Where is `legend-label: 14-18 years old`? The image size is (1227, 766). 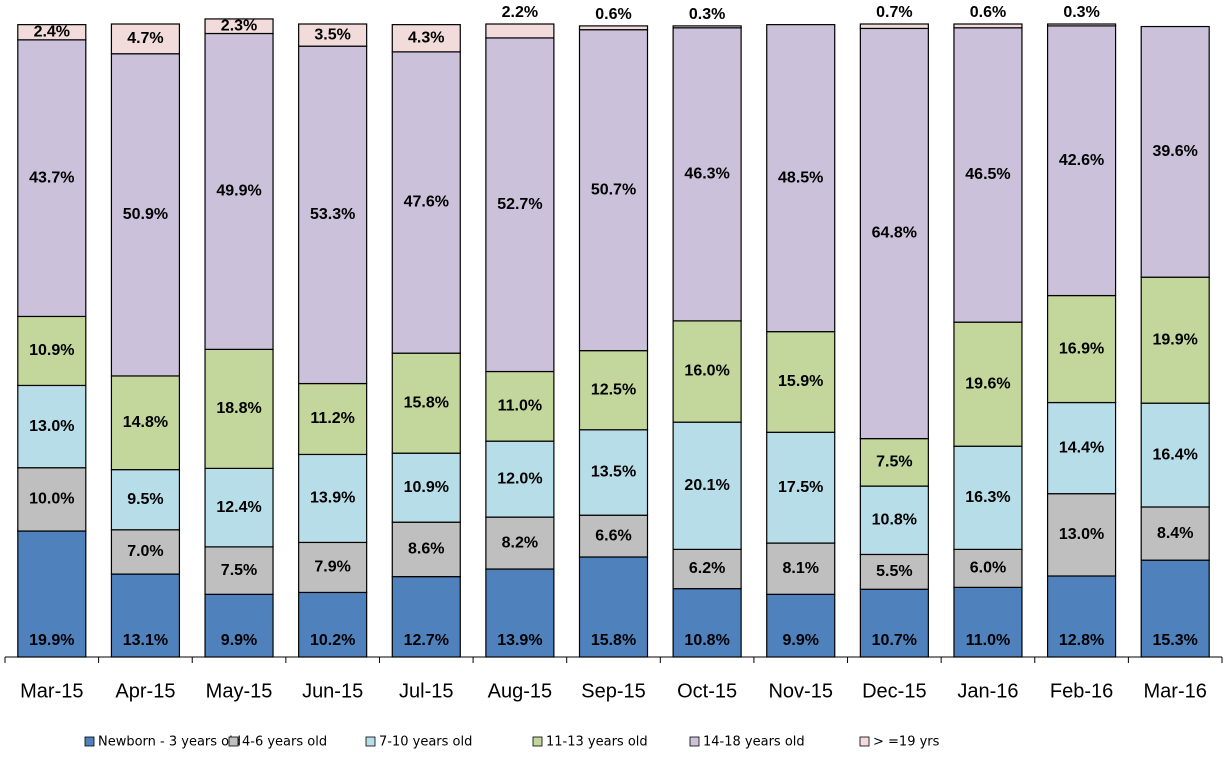 legend-label: 14-18 years old is located at coordinates (754, 742).